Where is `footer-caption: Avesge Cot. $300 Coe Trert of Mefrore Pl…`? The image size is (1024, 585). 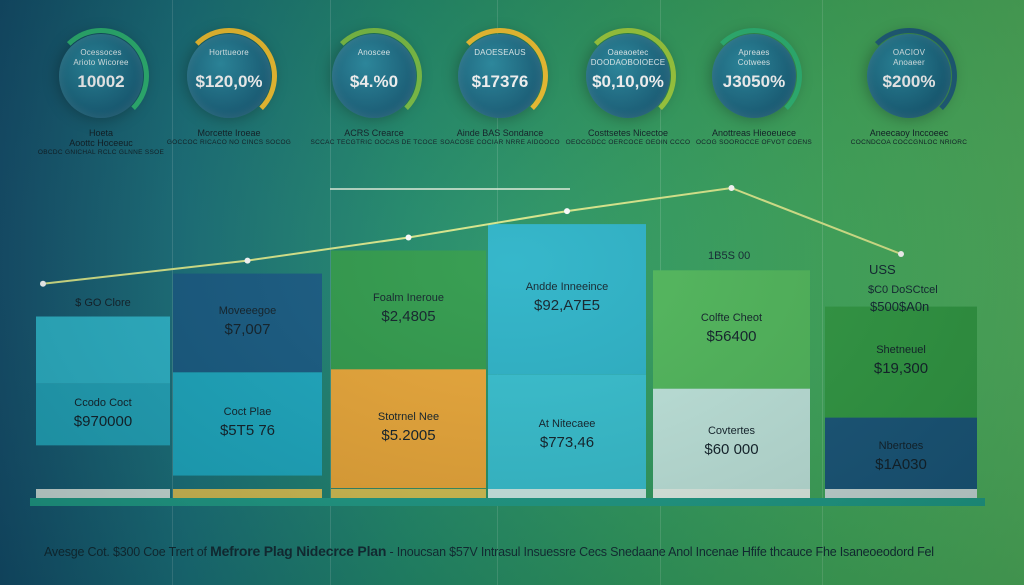 footer-caption: Avesge Cot. $300 Coe Trert of Mefrore Pl… is located at coordinates (524, 551).